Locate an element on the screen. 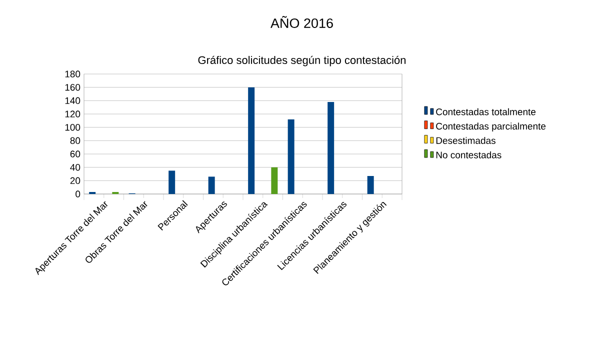 This screenshot has height=340, width=605. y-tick-label: 20 is located at coordinates (75, 180).